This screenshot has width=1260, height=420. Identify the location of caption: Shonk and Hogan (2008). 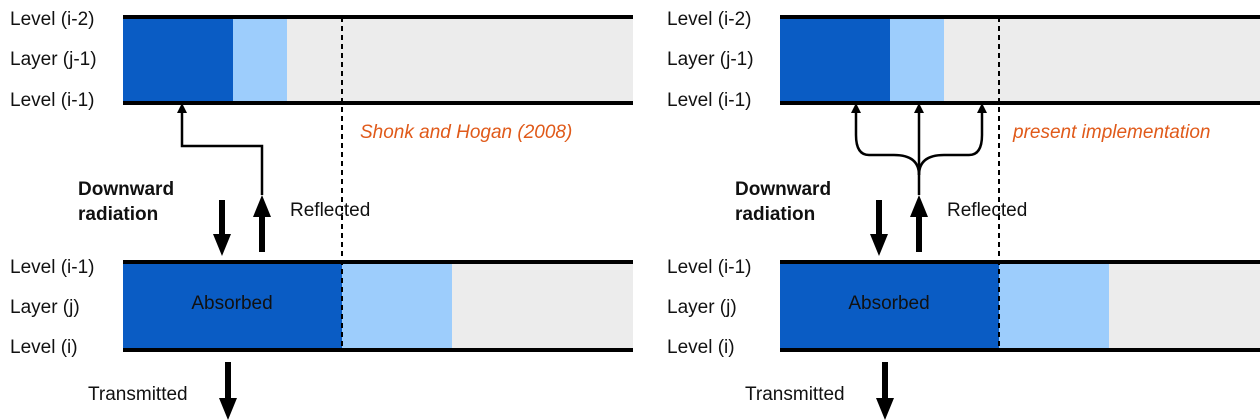
(466, 132).